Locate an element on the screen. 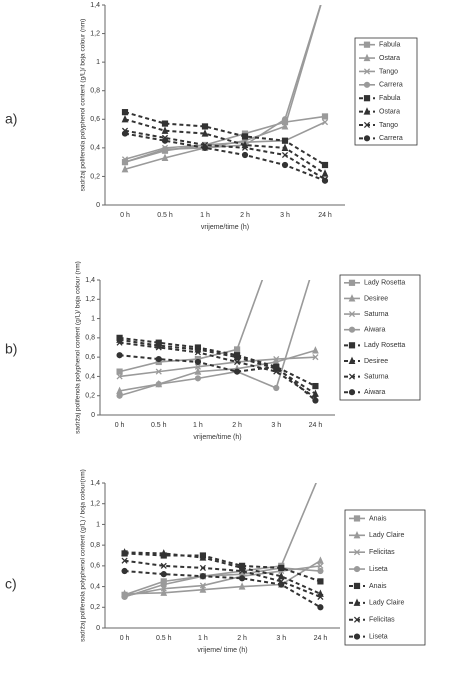  legend-label: Felicitas is located at coordinates (382, 620).